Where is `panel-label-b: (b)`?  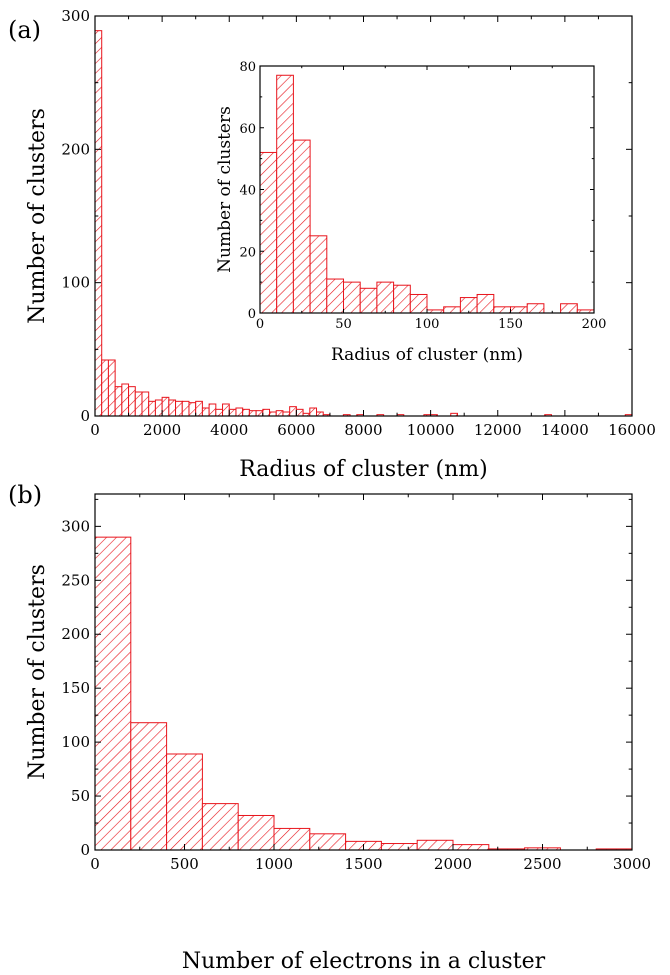
panel-label-b: (b) is located at coordinates (25, 495).